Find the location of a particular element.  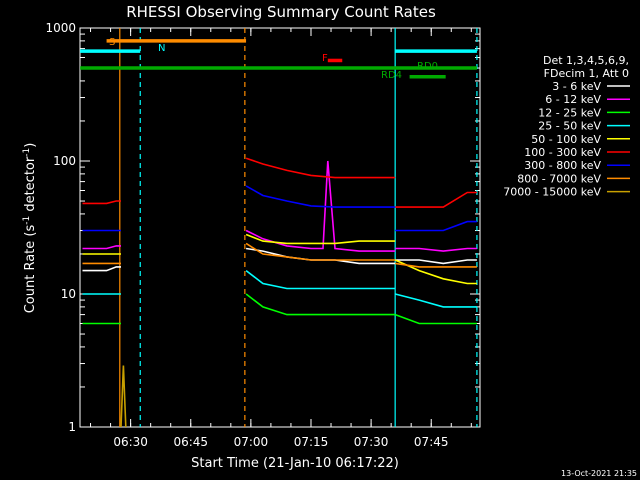

legend-label-7: 800 - 7000 keV is located at coordinates (559, 178).